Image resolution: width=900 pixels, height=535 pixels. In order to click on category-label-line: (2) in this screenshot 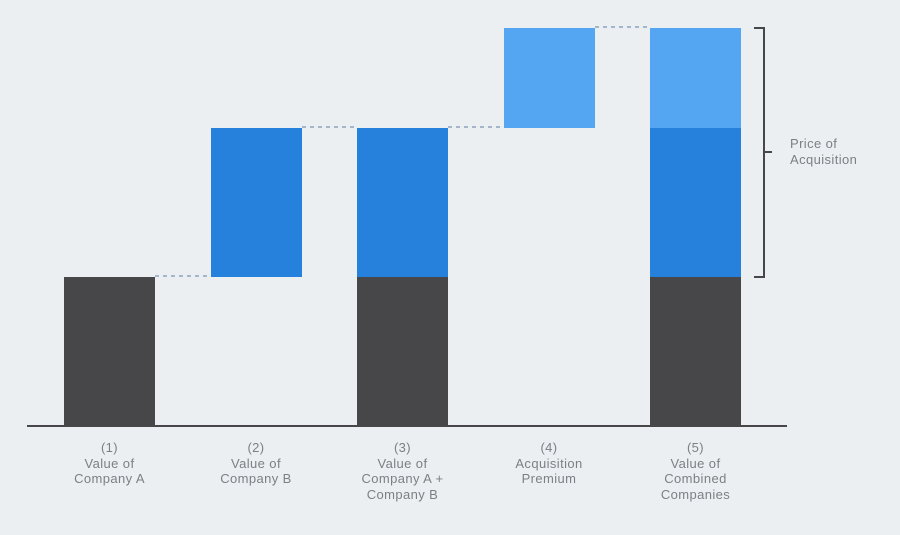, I will do `click(256, 447)`.